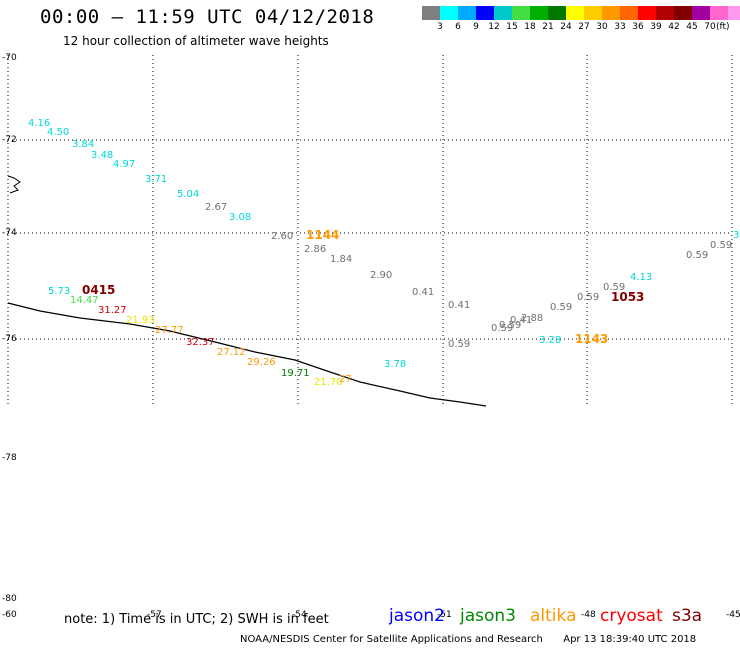 This screenshot has width=740, height=650. I want to click on legend-label: 6, so click(458, 27).